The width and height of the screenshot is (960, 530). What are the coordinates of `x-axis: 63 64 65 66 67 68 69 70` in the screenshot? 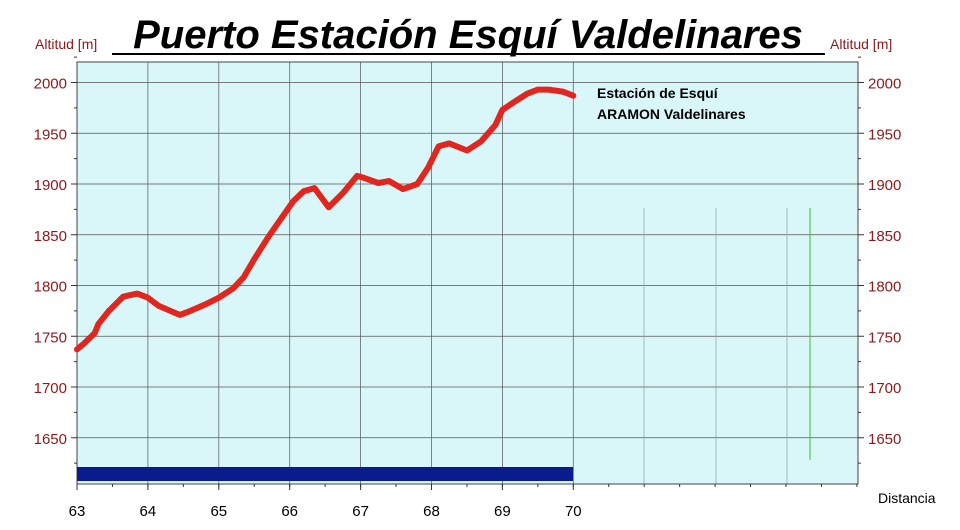 It's located at (463, 502).